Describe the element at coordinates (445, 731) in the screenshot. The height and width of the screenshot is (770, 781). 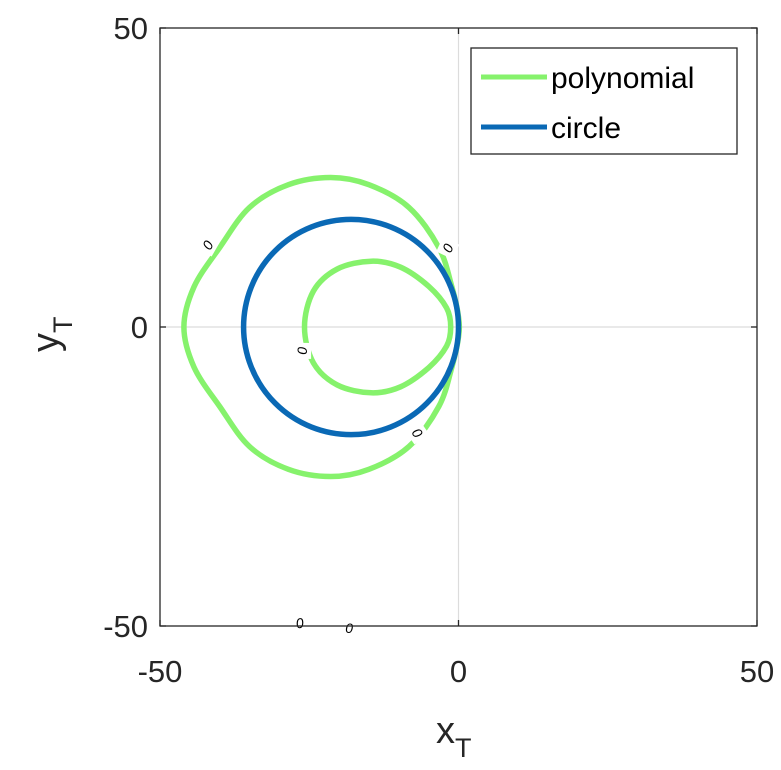
I see `x-axis-label-main: x` at that location.